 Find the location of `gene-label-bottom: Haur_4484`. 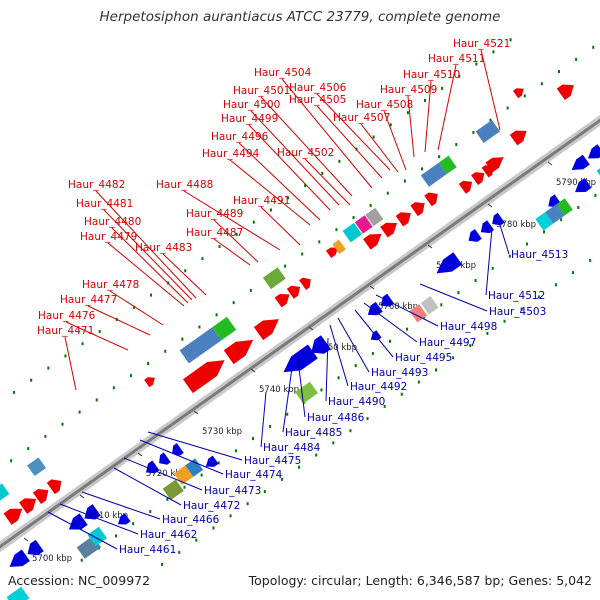

gene-label-bottom: Haur_4484 is located at coordinates (292, 448).